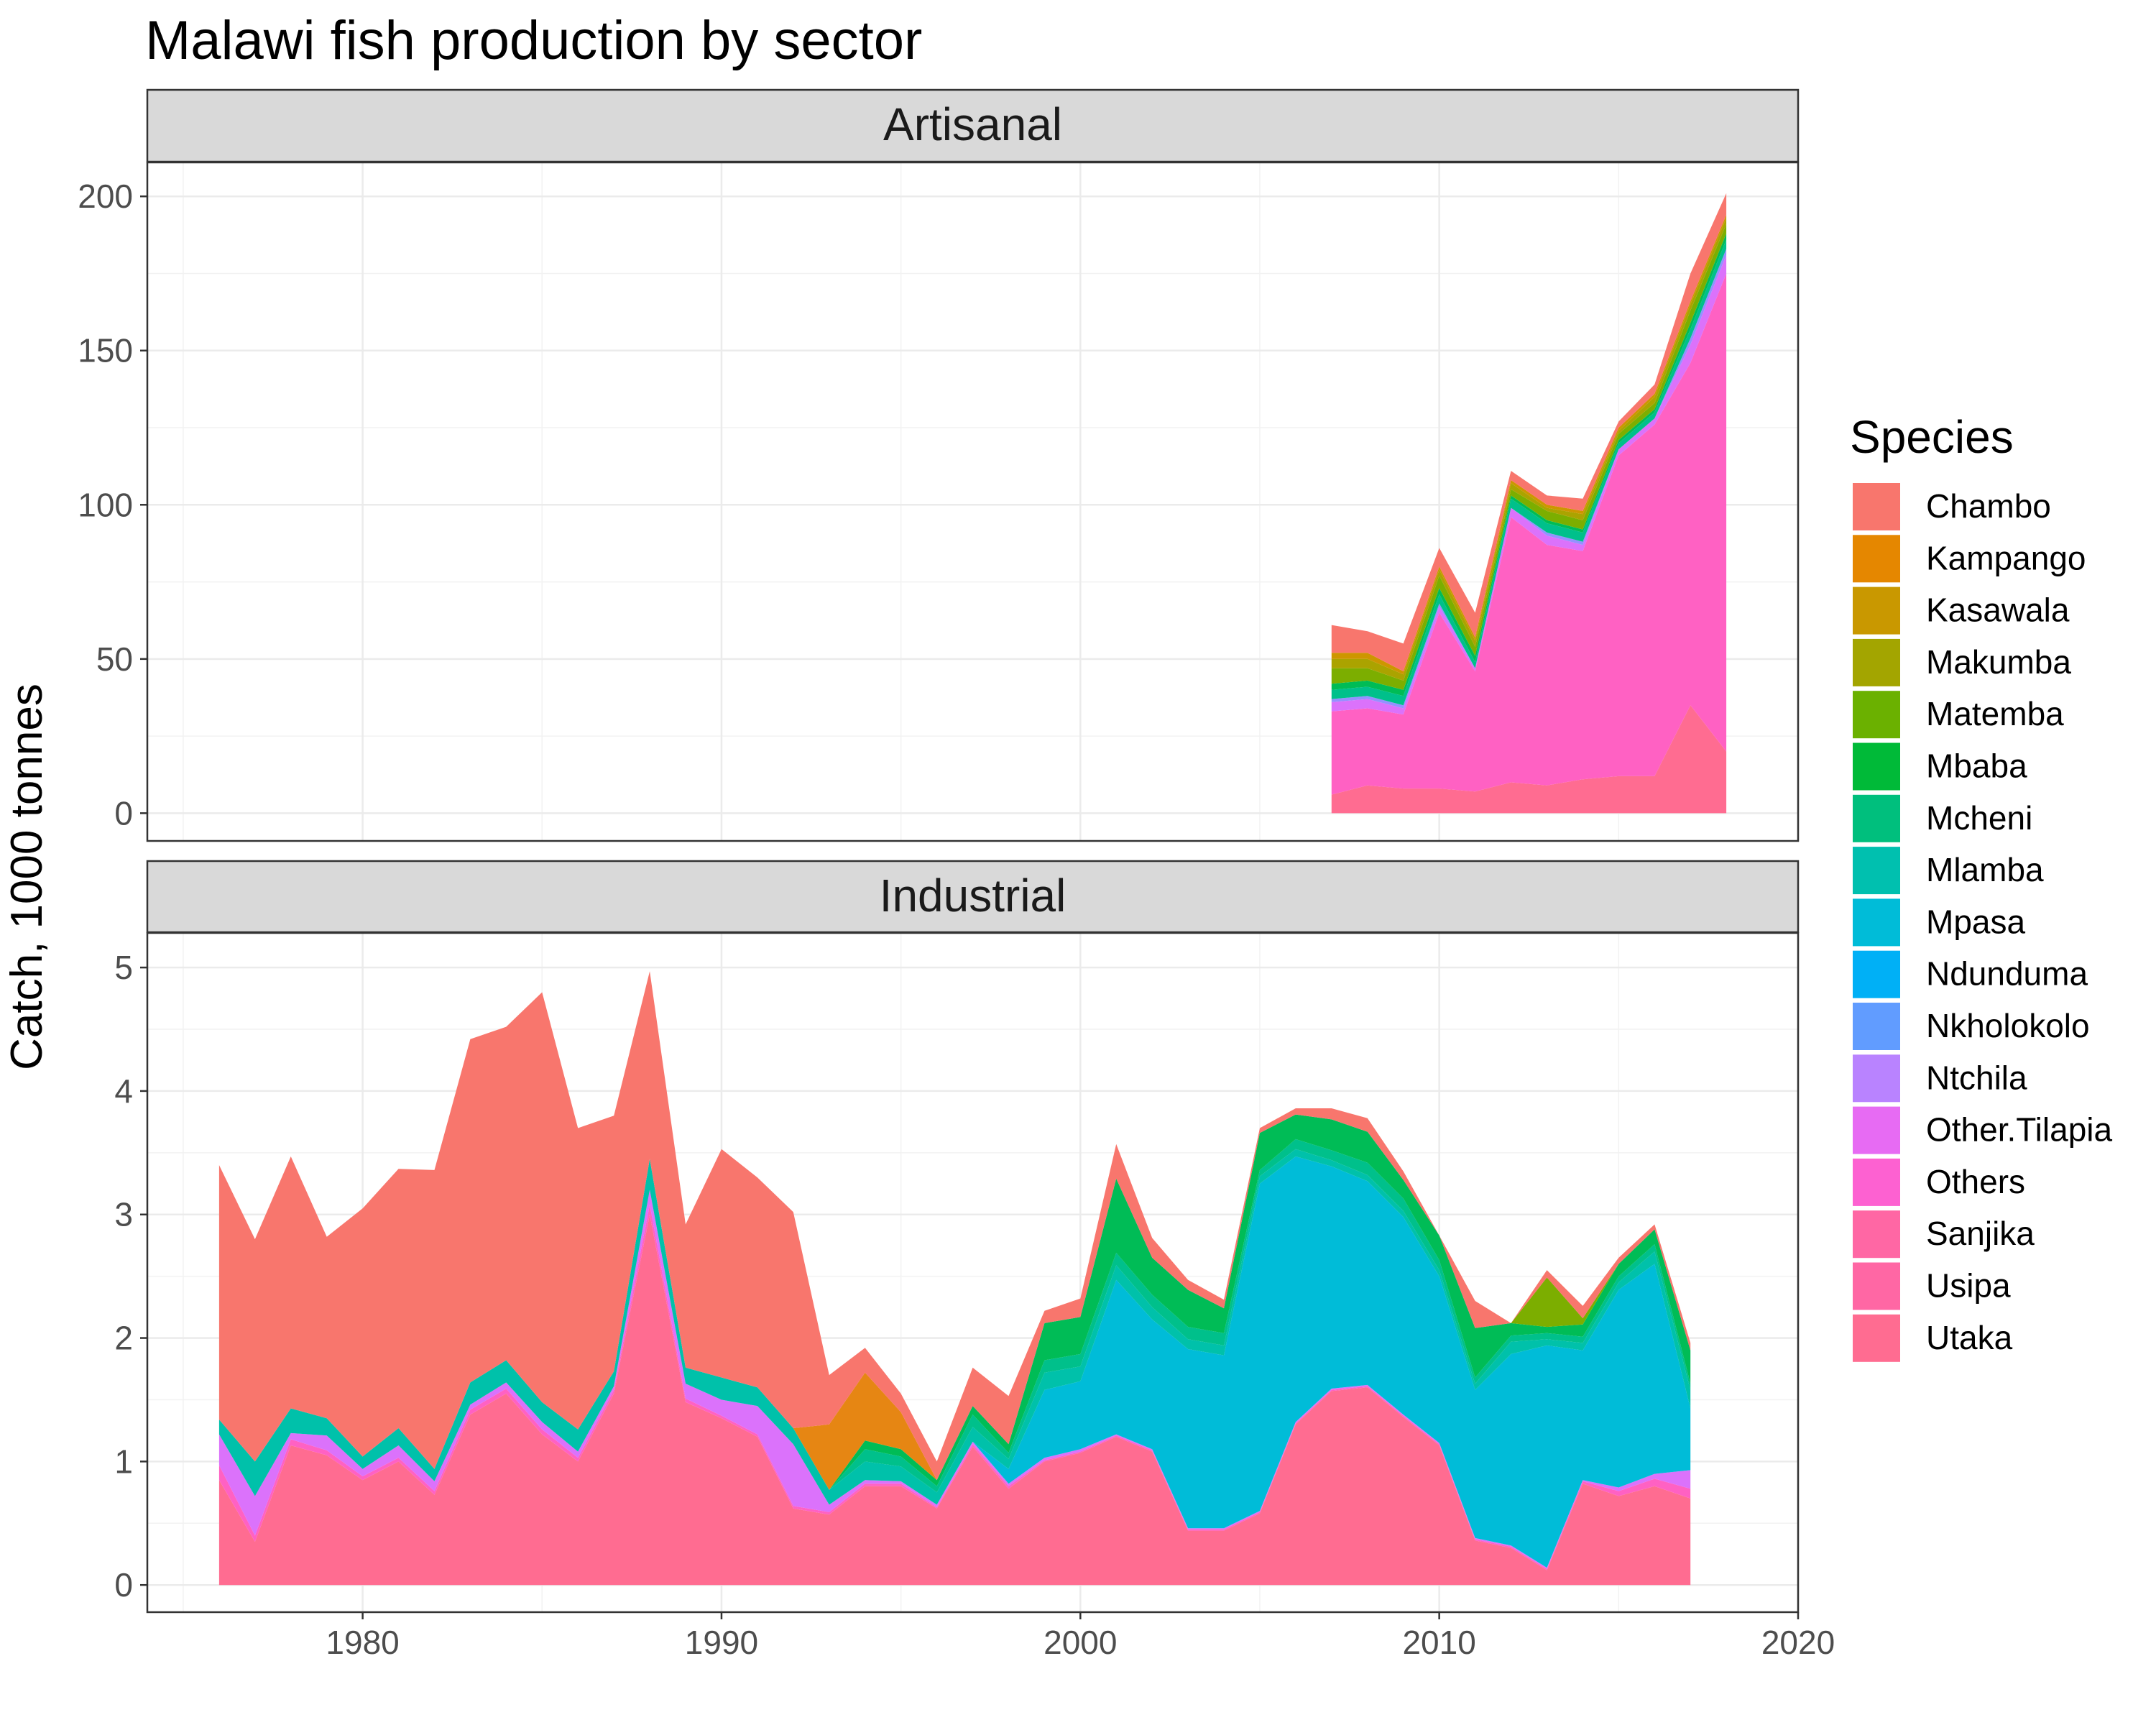 The width and height of the screenshot is (2156, 1725). Describe the element at coordinates (1976, 921) in the screenshot. I see `legend-label: Mpasa` at that location.